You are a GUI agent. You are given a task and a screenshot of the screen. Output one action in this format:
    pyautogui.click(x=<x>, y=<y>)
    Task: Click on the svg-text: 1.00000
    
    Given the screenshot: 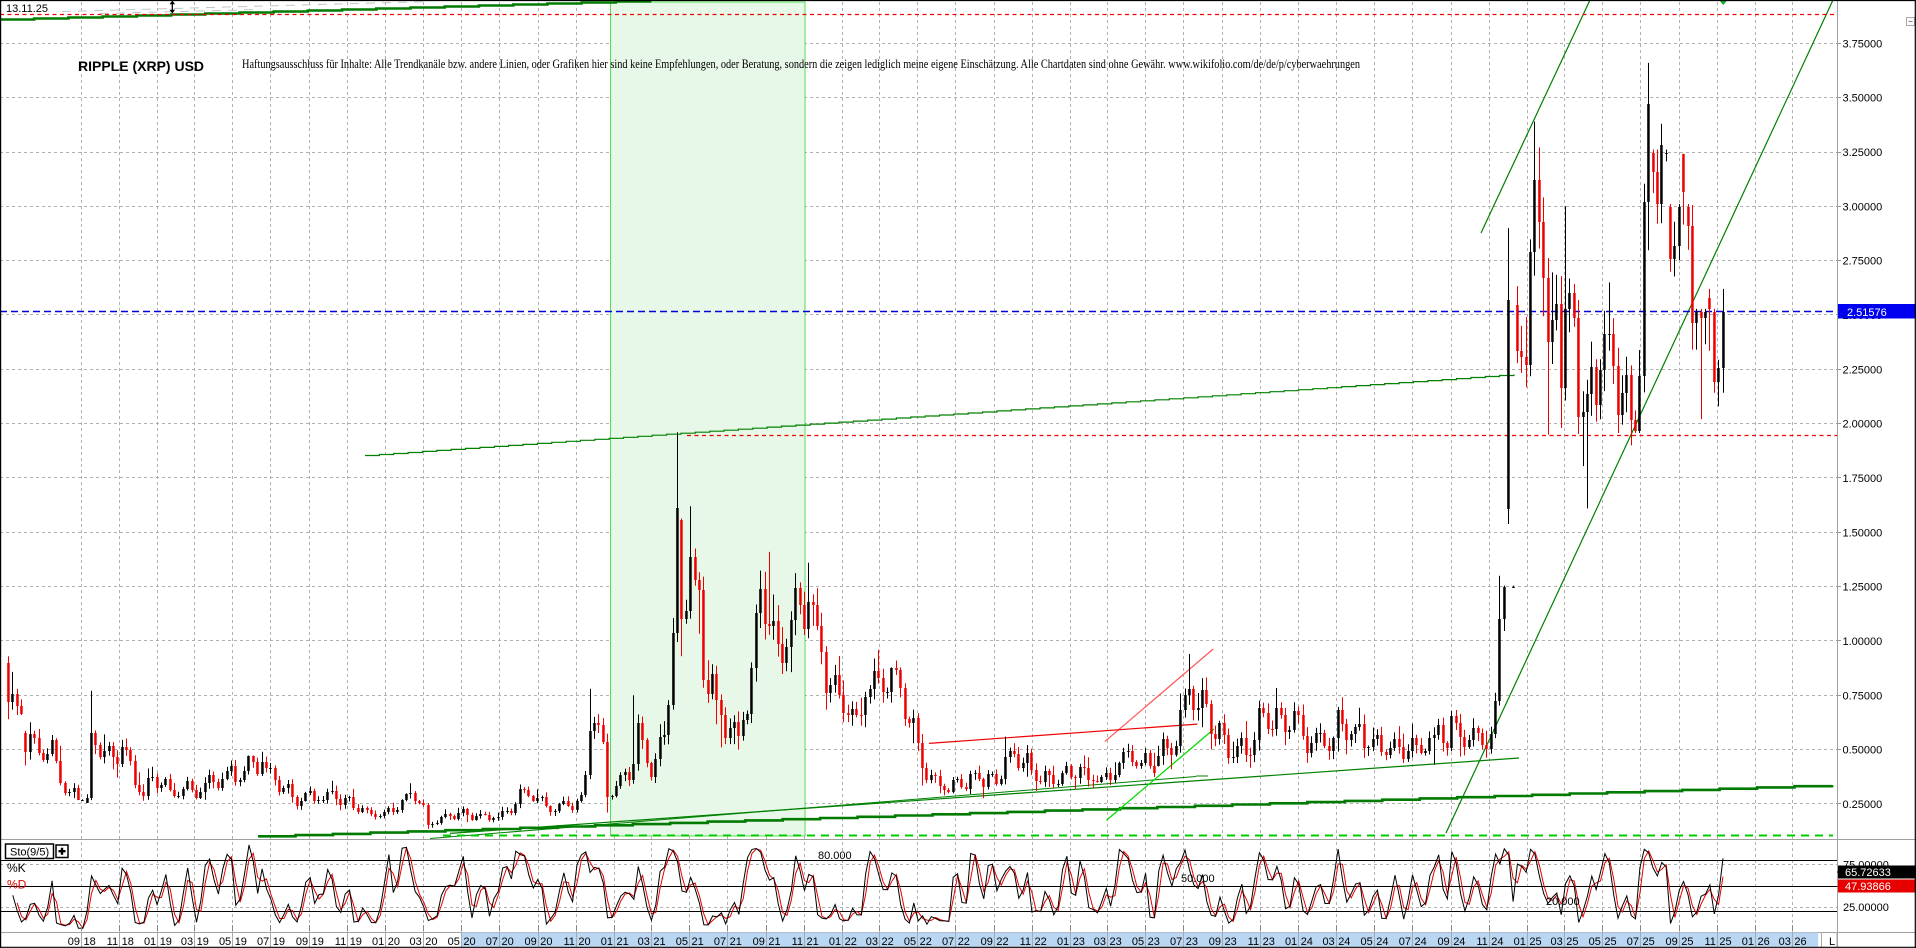 What is the action you would take?
    pyautogui.click(x=1863, y=642)
    